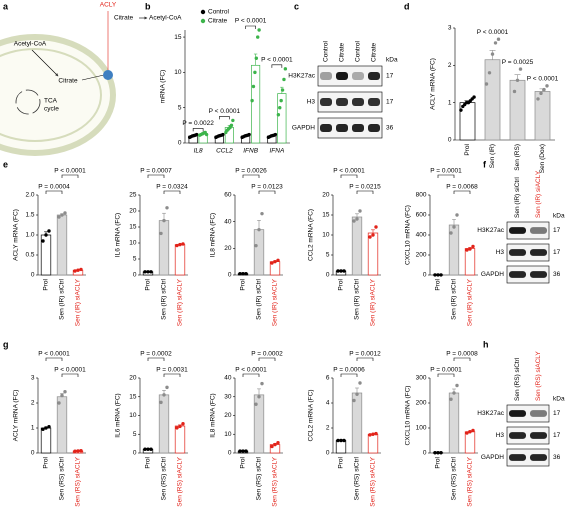  What do you see at coordinates (349, 370) in the screenshot?
I see `p-value: P = 0.0006` at bounding box center [349, 370].